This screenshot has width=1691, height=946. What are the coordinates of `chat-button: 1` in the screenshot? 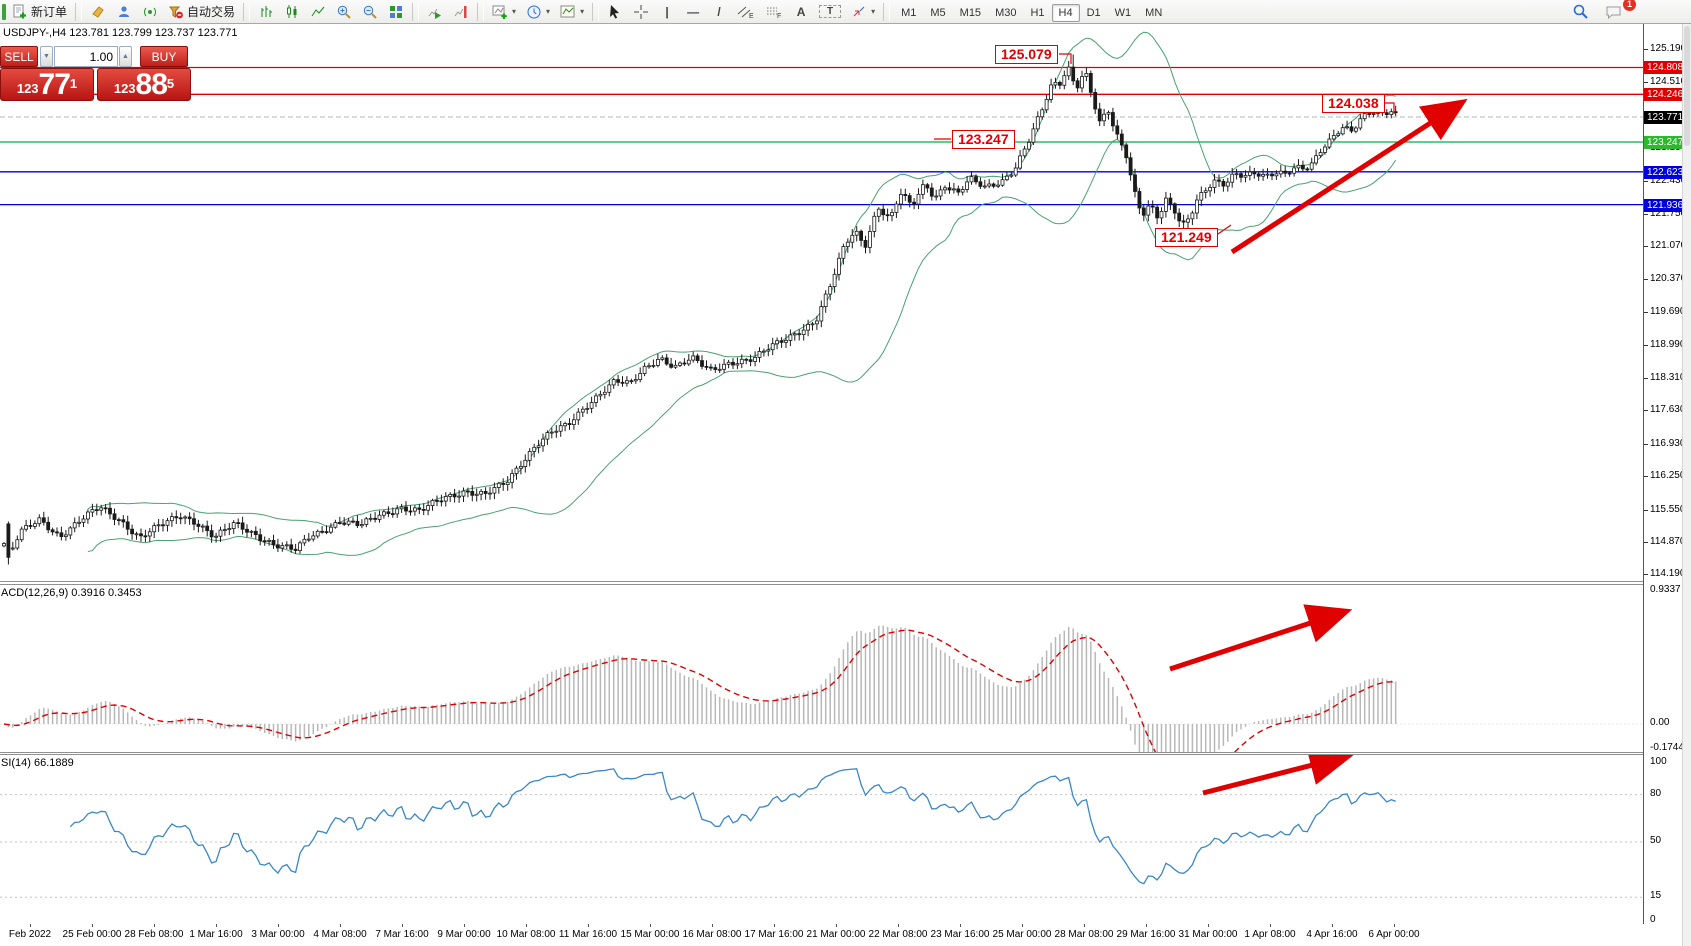 It's located at (1618, 11).